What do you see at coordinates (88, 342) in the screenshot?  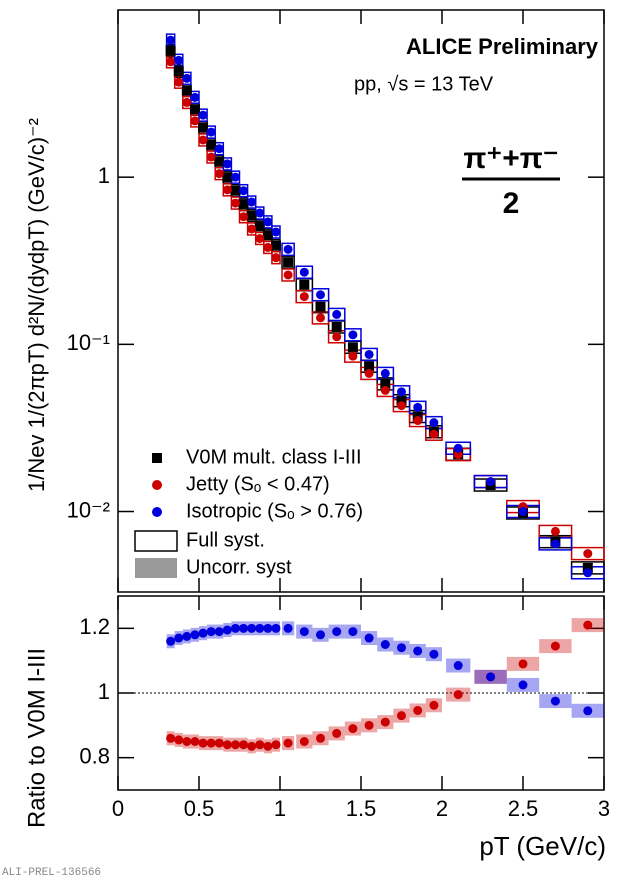 I see `y-tick-label: 10⁻¹` at bounding box center [88, 342].